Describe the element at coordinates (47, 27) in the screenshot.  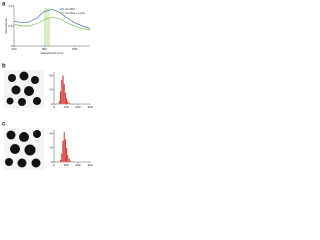
I see `highlight-band` at that location.